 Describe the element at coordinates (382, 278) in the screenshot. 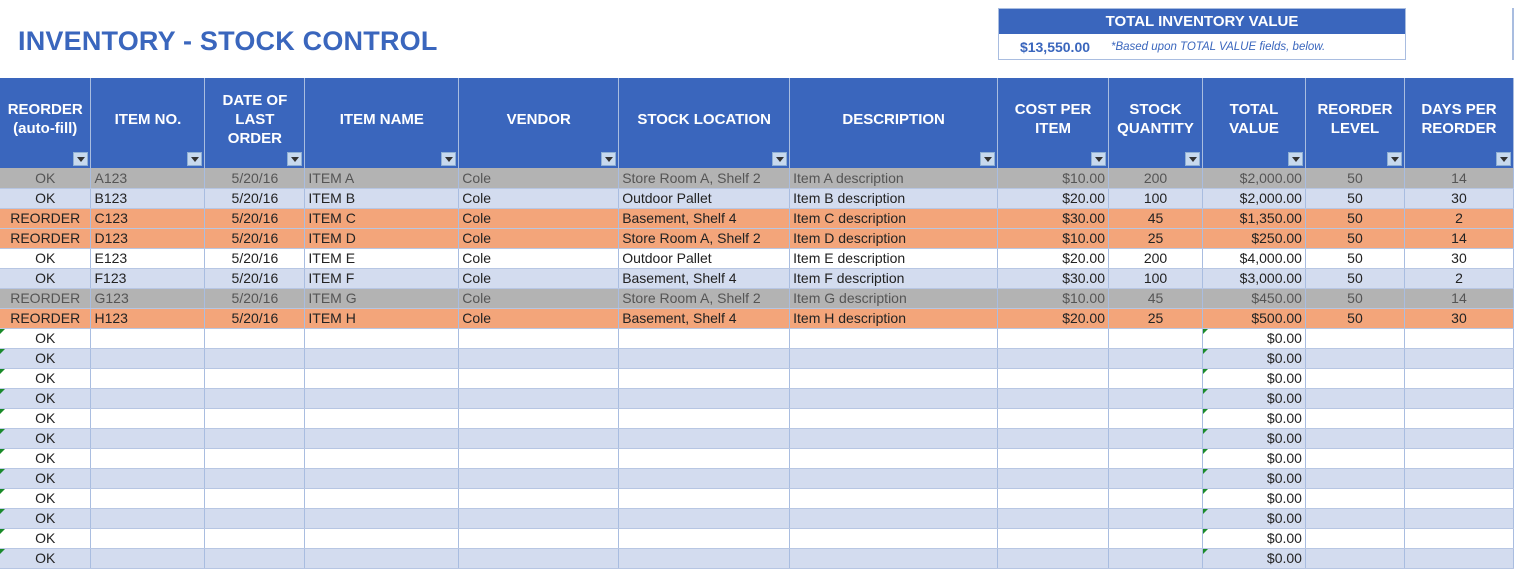

I see `table-cell: ITEM F` at that location.